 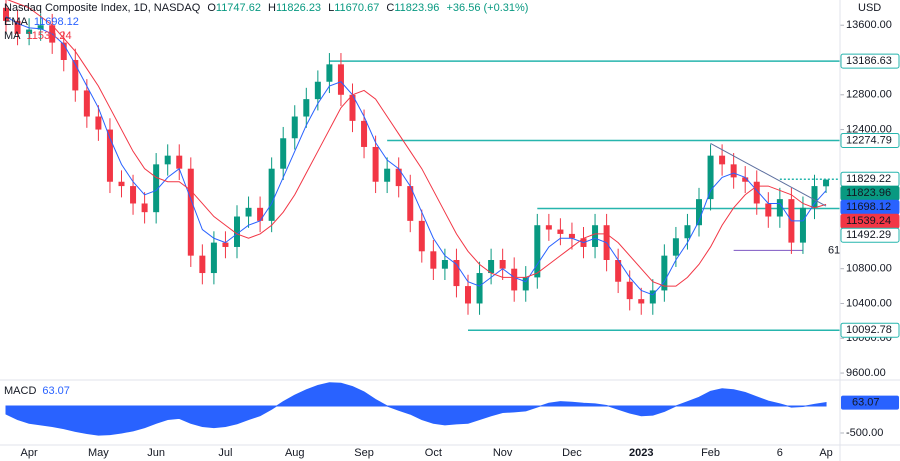 I want to click on x-tick-label: Dec, so click(x=572, y=453).